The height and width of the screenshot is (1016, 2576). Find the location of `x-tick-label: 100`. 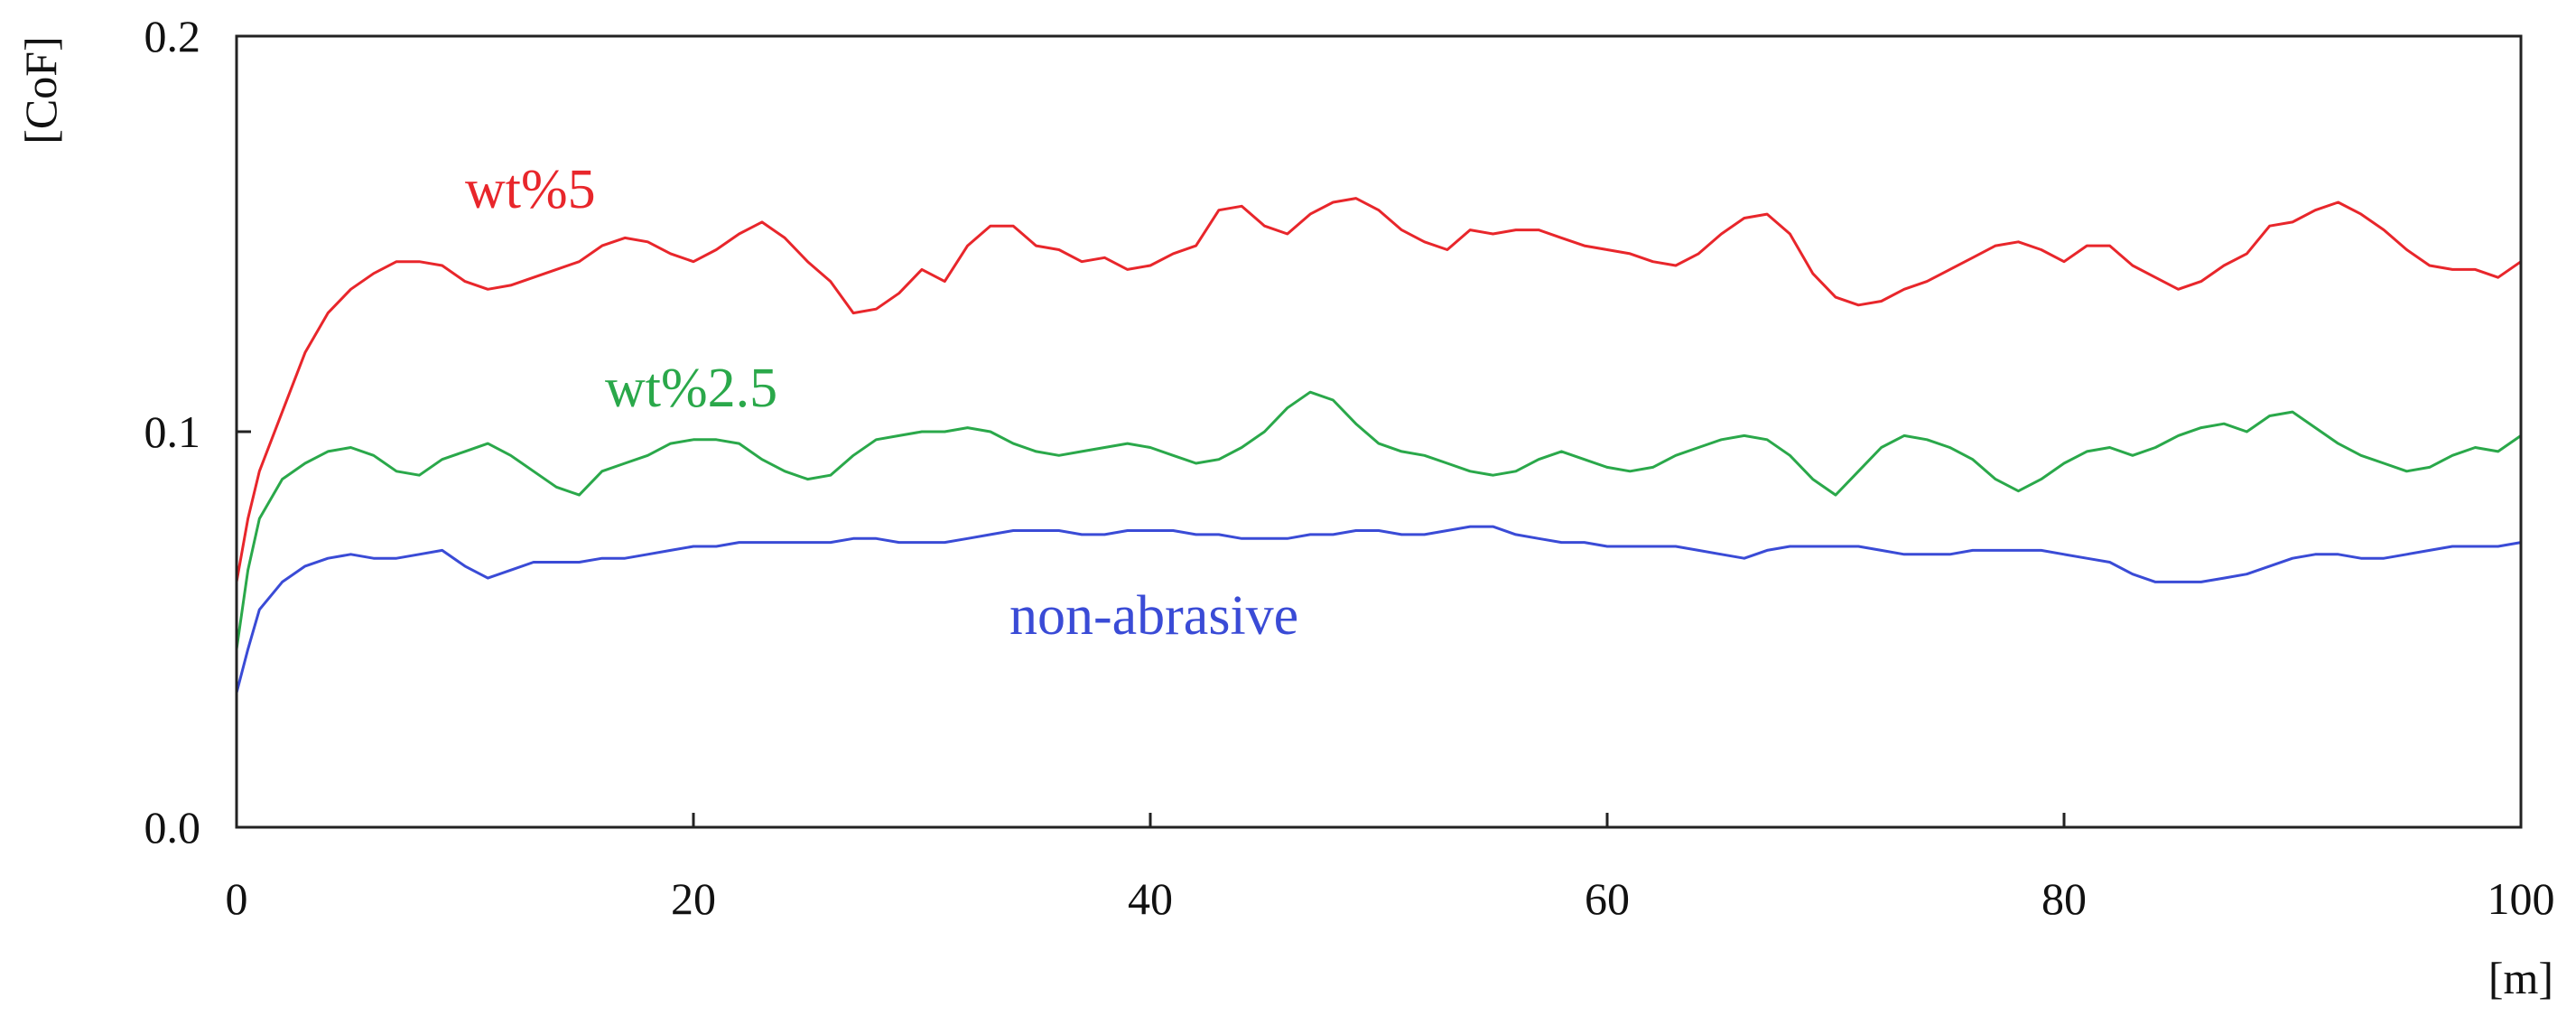

x-tick-label: 100 is located at coordinates (2521, 898).